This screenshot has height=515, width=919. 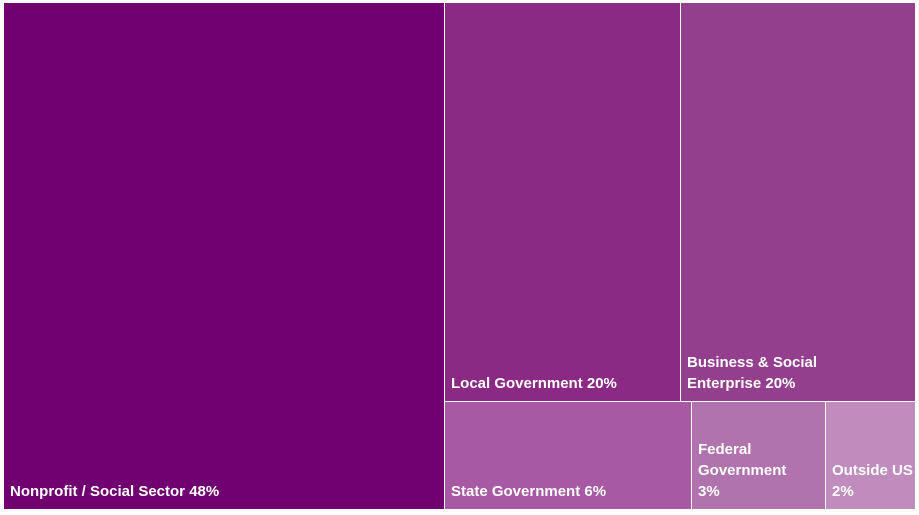 What do you see at coordinates (872, 470) in the screenshot?
I see `tile-label-text: Outside US` at bounding box center [872, 470].